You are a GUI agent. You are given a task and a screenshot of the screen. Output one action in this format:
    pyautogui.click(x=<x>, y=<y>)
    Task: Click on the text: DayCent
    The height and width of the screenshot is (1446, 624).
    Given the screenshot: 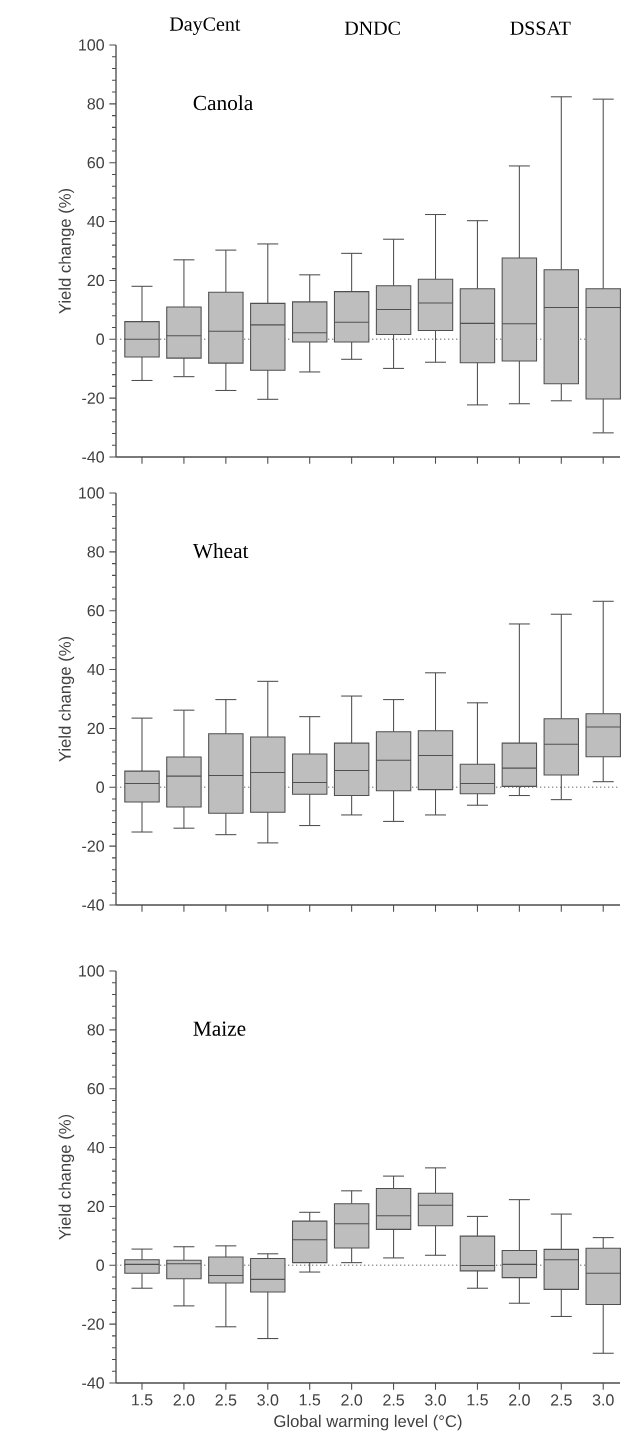 What is the action you would take?
    pyautogui.click(x=205, y=26)
    